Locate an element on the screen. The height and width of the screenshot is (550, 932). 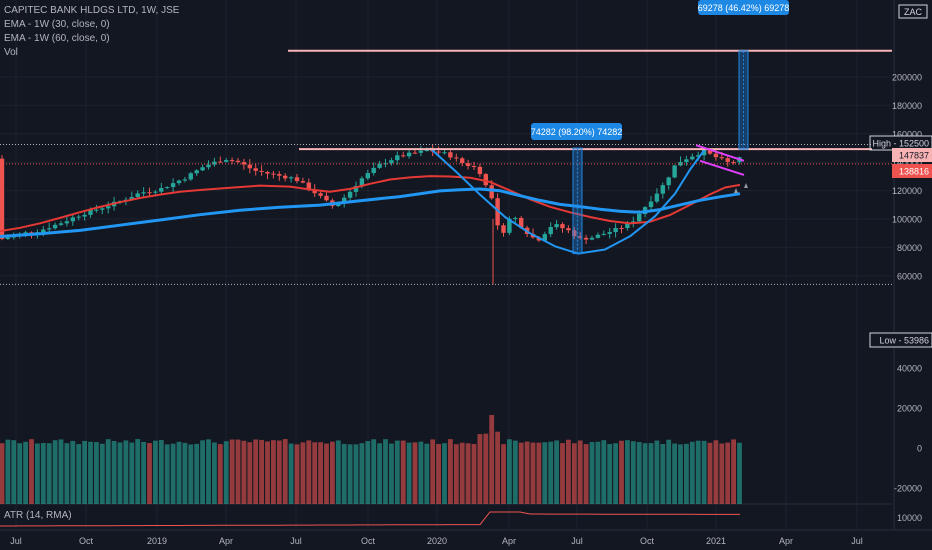
atr-label: ATR (14, RMA) is located at coordinates (38, 515).